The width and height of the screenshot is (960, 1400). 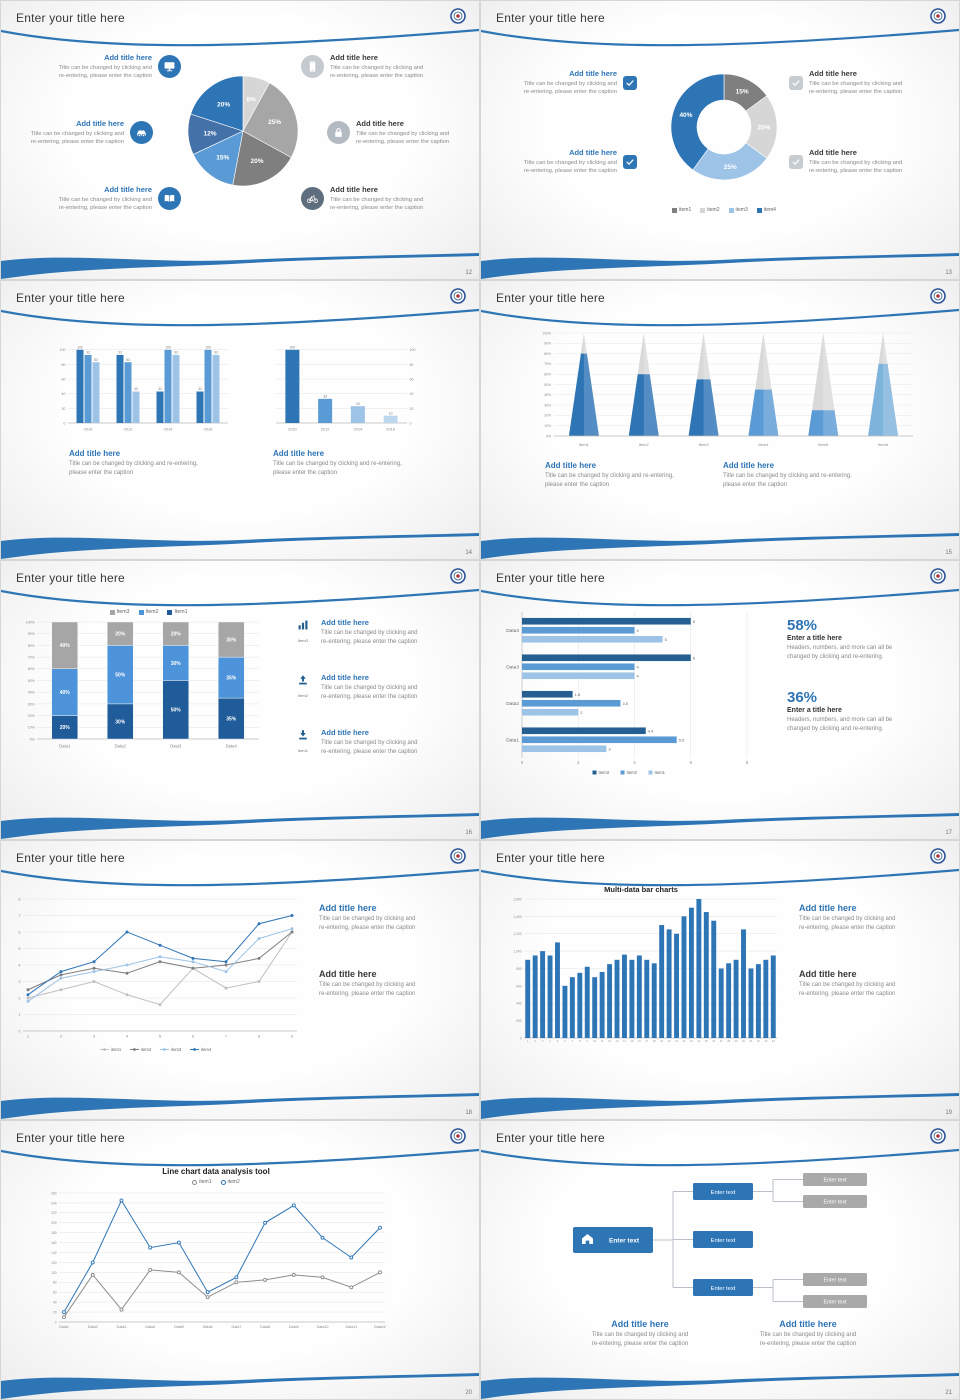 I want to click on bars-icon, so click(x=303, y=625).